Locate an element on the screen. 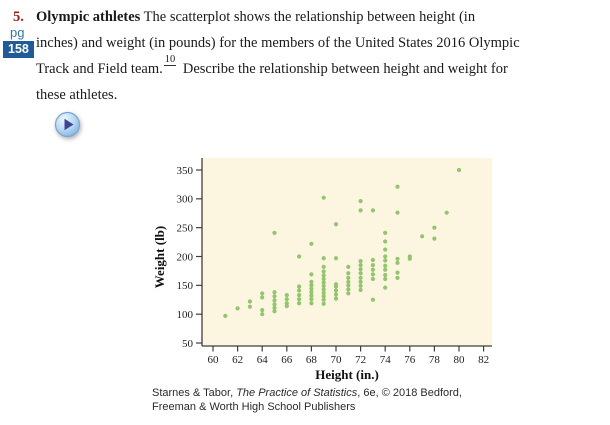  svg-text: 300 is located at coordinates (185, 200).